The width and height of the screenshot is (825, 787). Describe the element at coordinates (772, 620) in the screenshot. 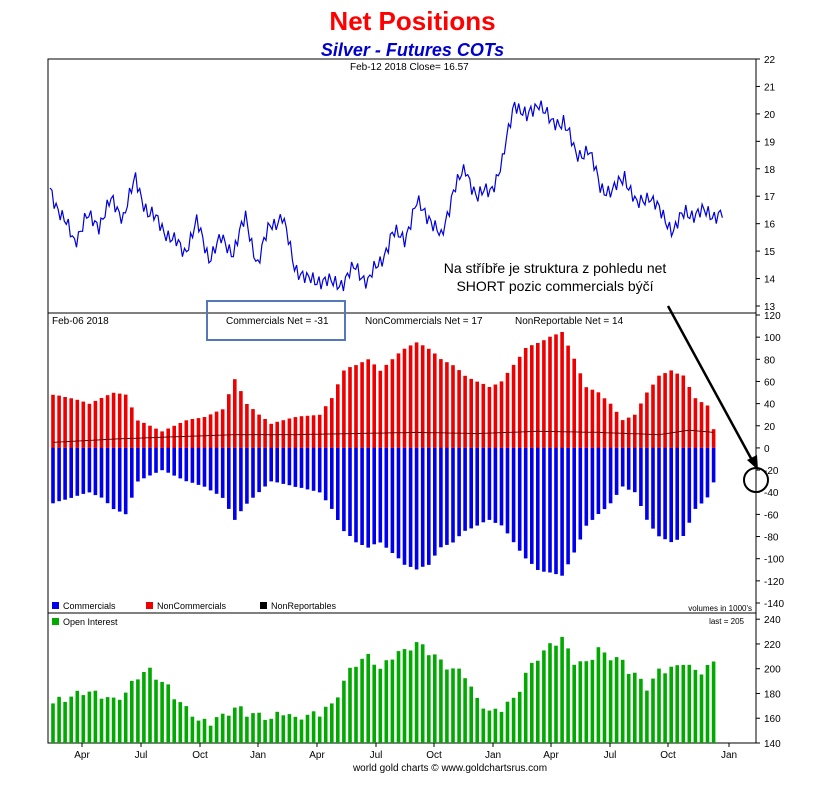

I see `oi-y-tick-label: 240` at that location.